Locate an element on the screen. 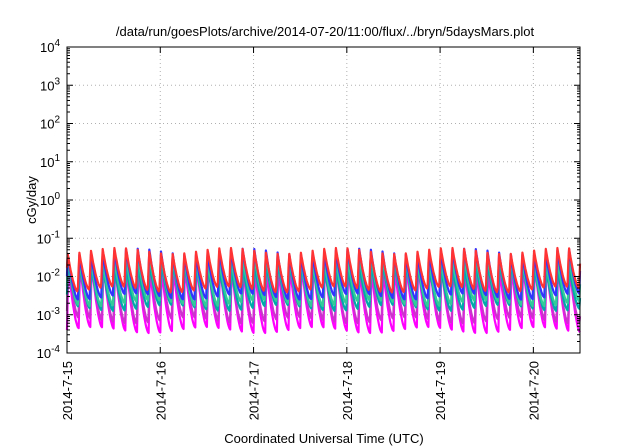 Image resolution: width=640 pixels, height=448 pixels. x-tick-label: 2014-7-18 is located at coordinates (347, 390).